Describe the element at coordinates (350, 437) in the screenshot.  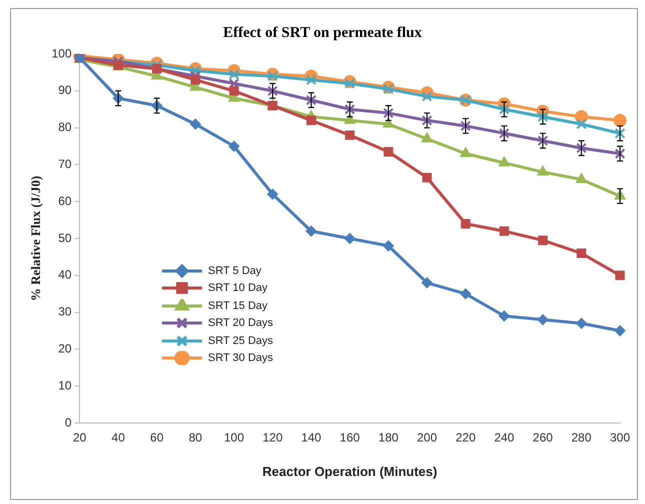
I see `x-tick-label: 160` at that location.